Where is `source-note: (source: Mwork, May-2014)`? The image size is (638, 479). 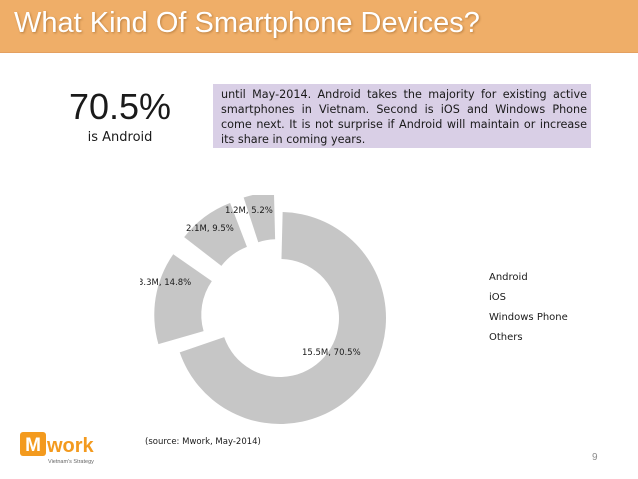
source-note: (source: Mwork, May-2014) is located at coordinates (203, 442).